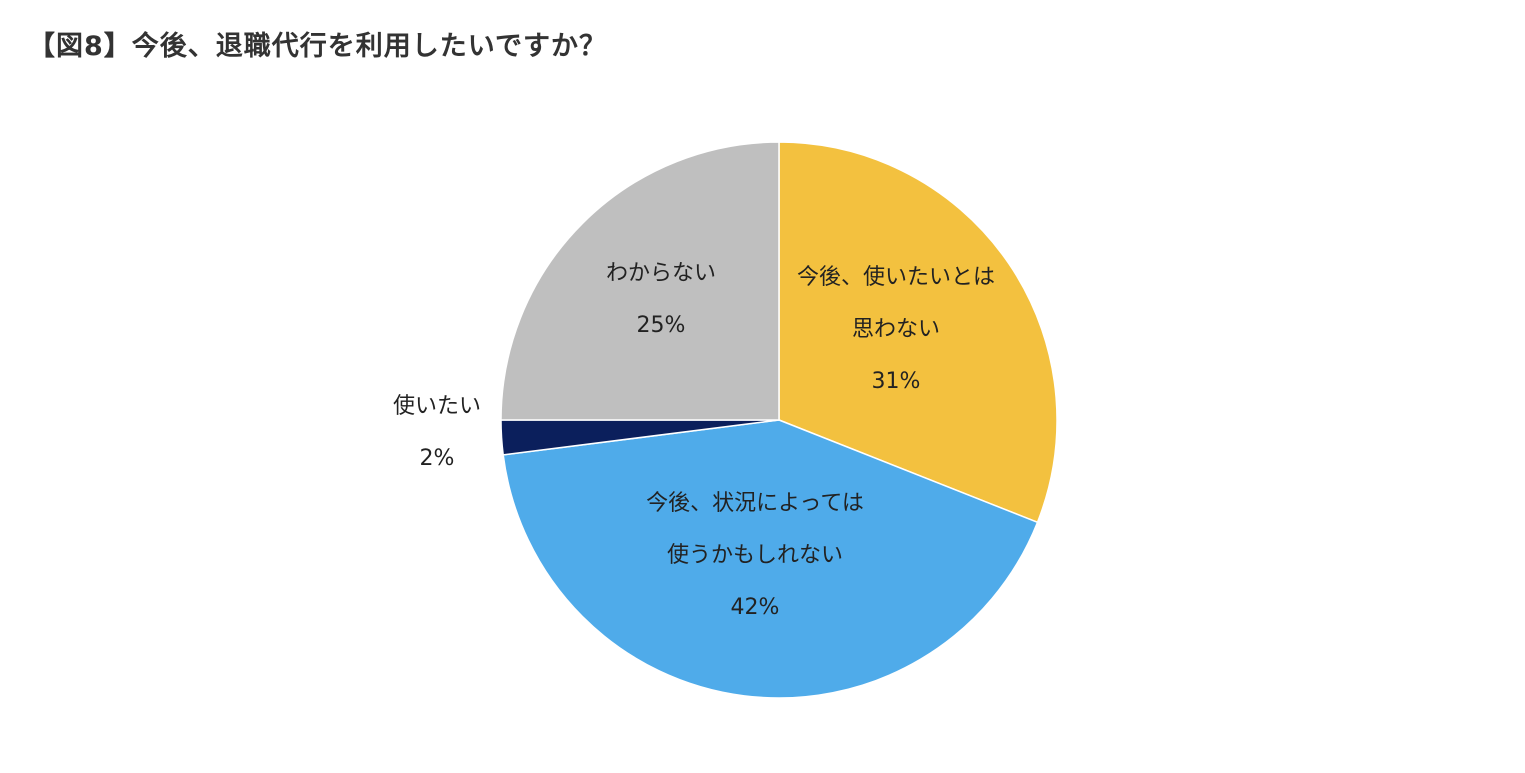 This screenshot has width=1525, height=773. Describe the element at coordinates (896, 277) in the screenshot. I see `pie-category-label-not_want: 今後、使いたいとは` at that location.